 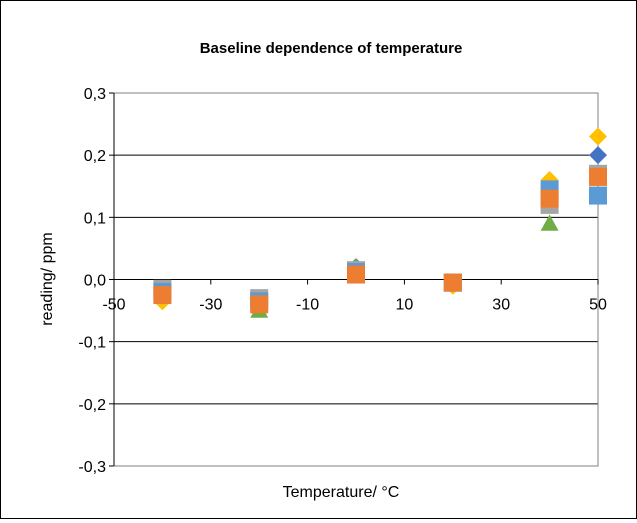 What do you see at coordinates (501, 305) in the screenshot?
I see `xtick-label-4: 30` at bounding box center [501, 305].